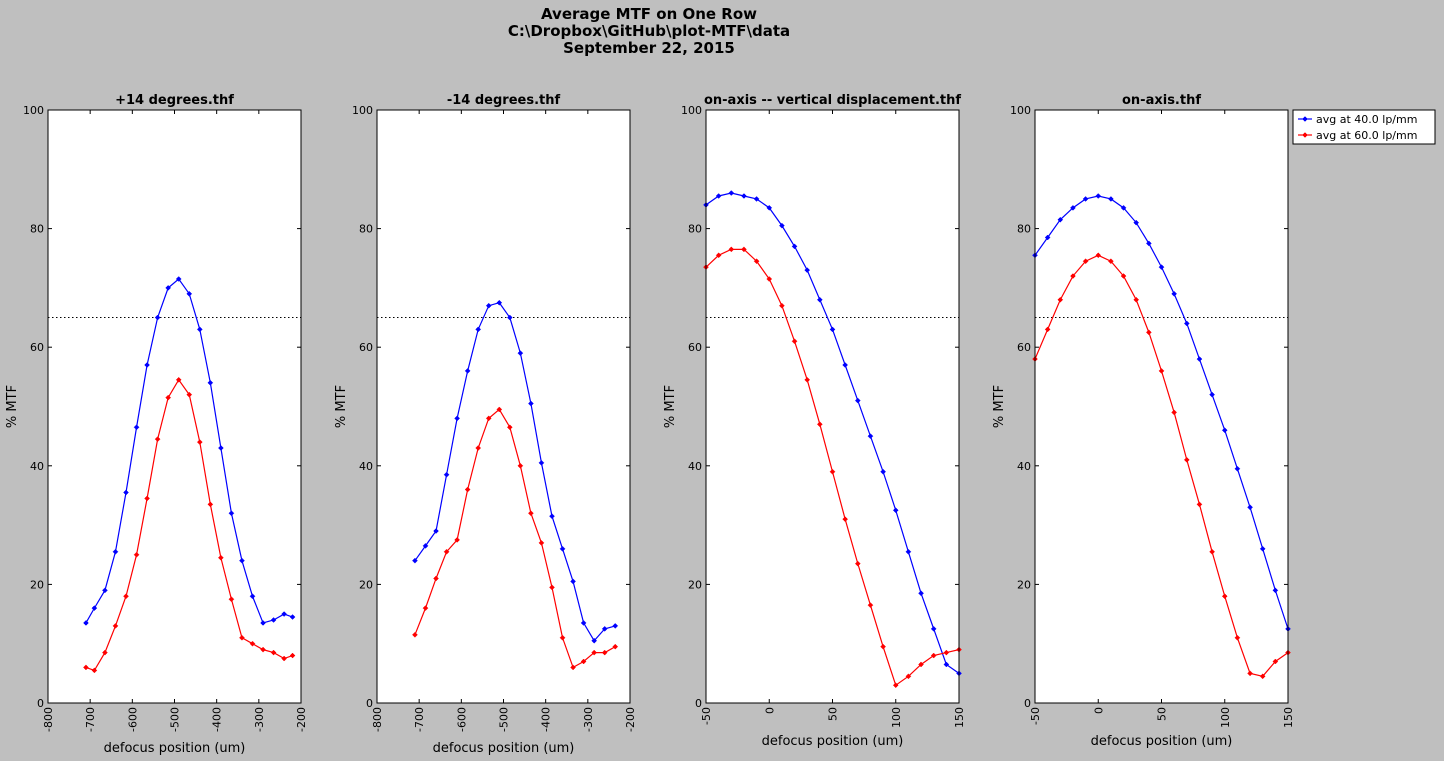  I want to click on x-tick-label: -700, so click(90, 719).